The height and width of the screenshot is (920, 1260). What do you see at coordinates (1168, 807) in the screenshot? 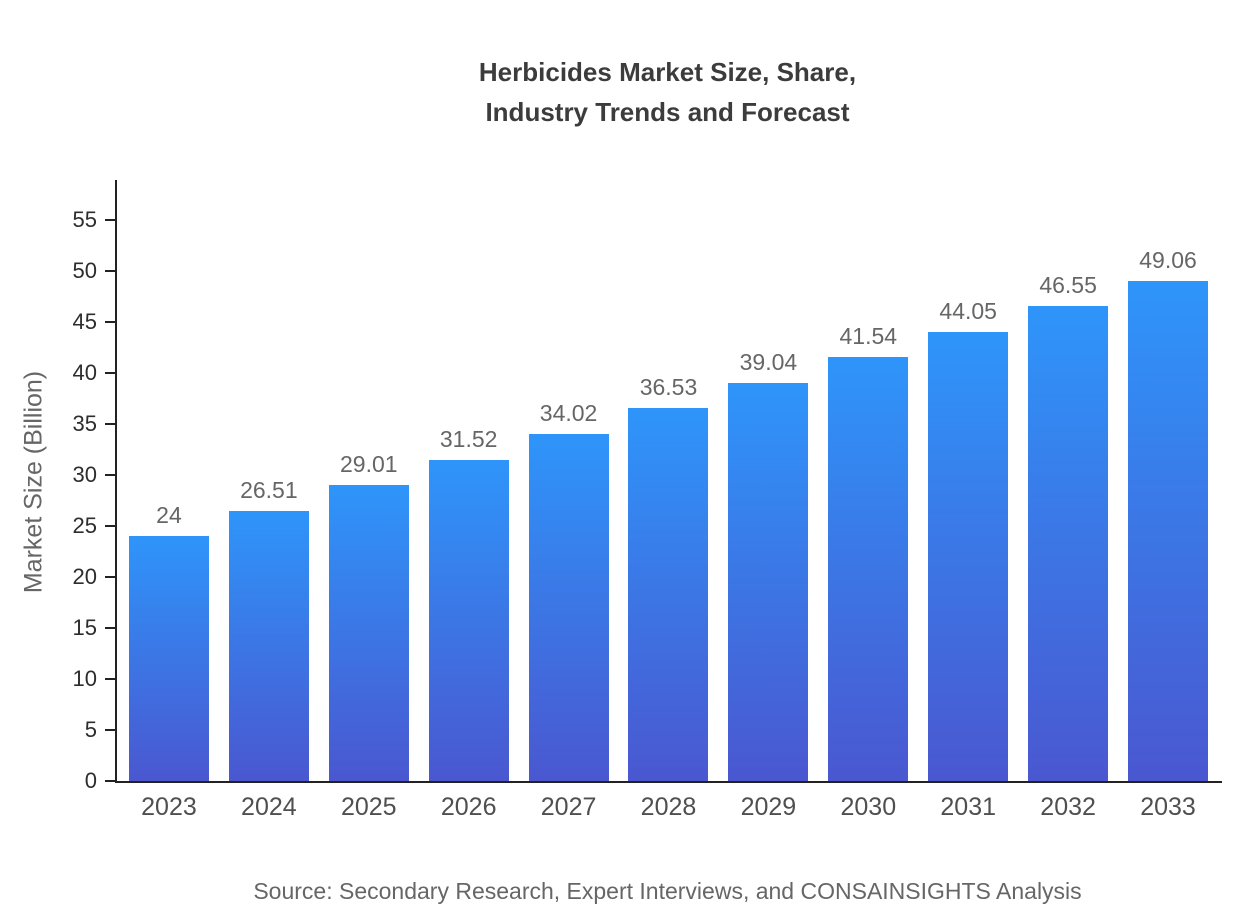
I see `x-tick-label: 2033` at bounding box center [1168, 807].